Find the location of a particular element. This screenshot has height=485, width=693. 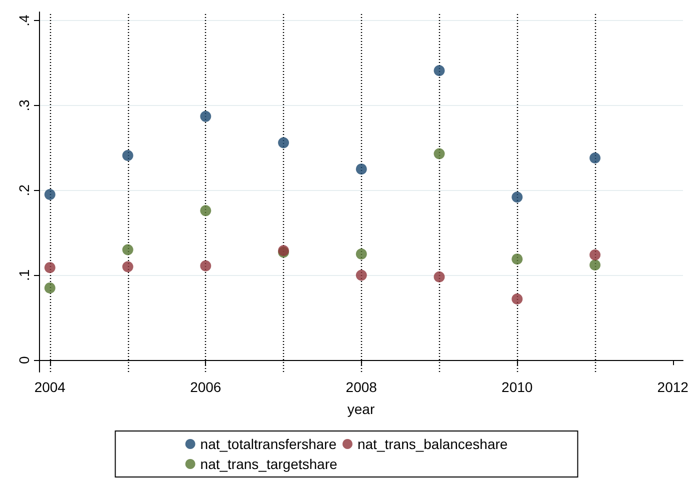

x-axis-title: year is located at coordinates (361, 409).